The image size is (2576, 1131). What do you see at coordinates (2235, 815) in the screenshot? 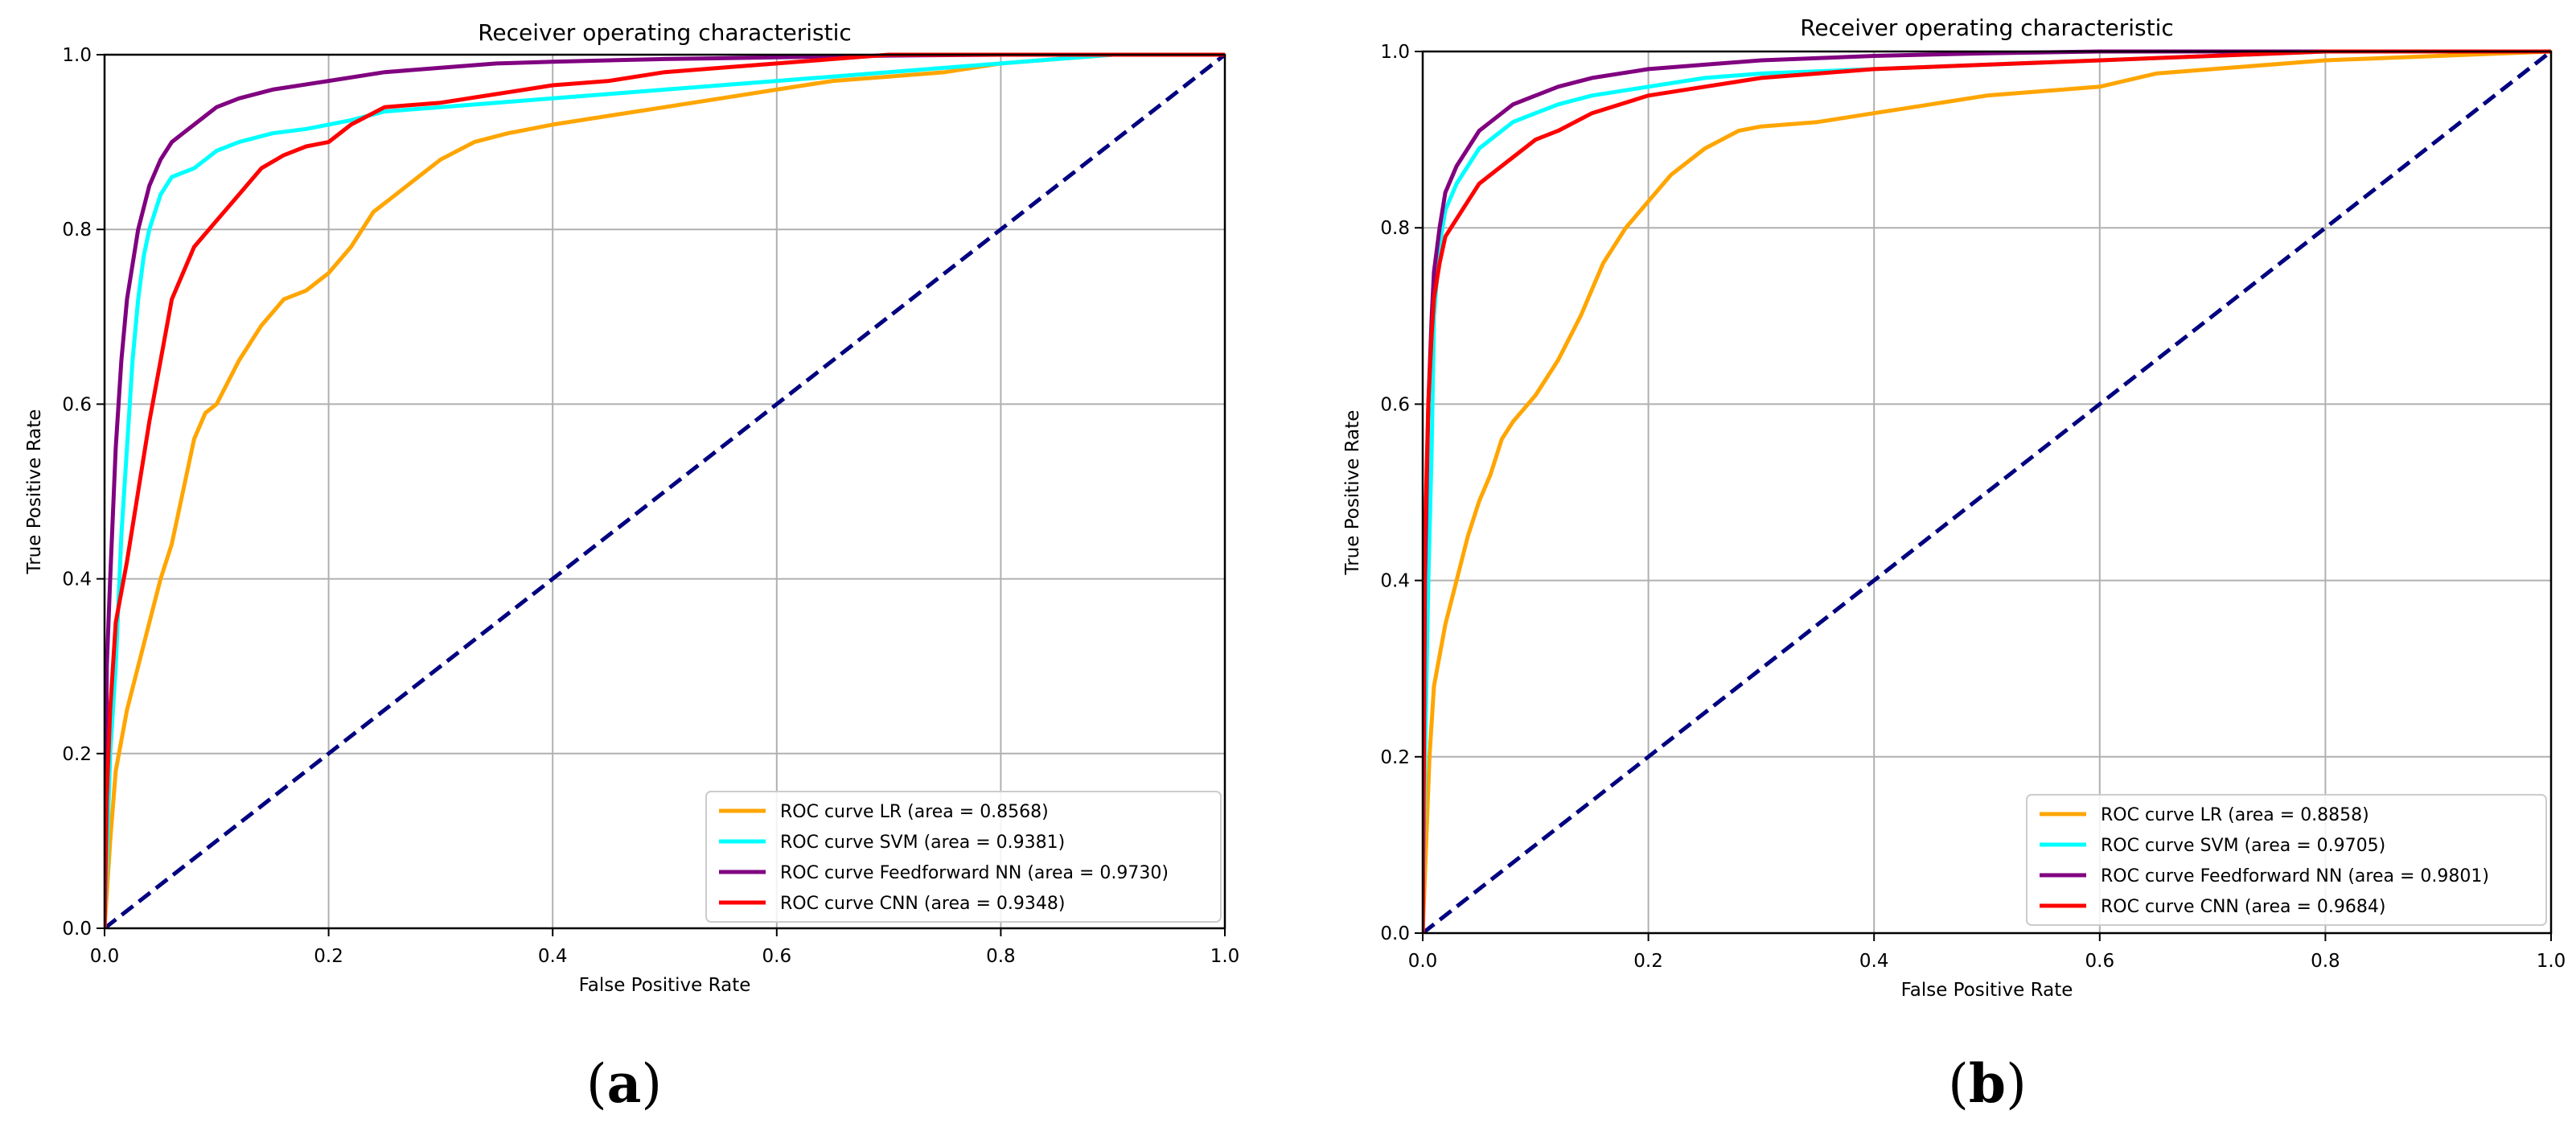
I see `legend-entry: ROC curve LR (area = 0.8858)` at bounding box center [2235, 815].